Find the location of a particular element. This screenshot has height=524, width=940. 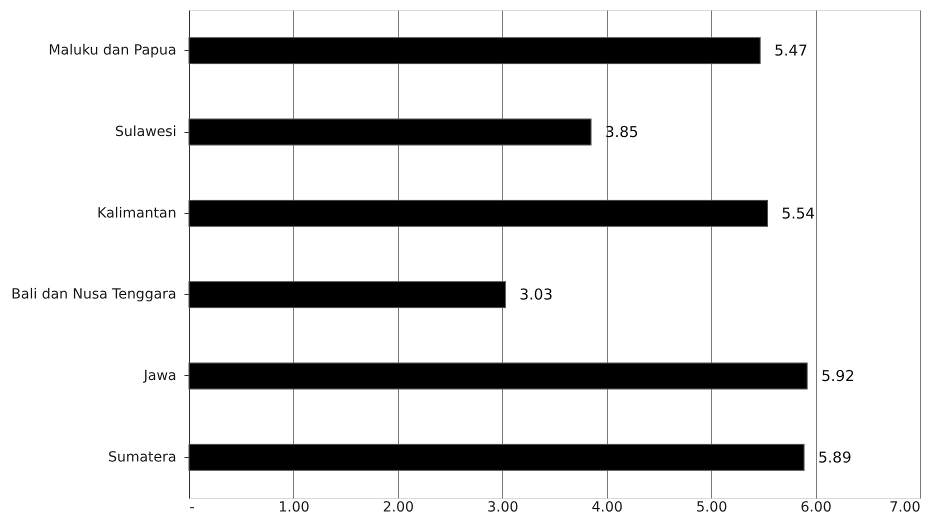

x-tick-label: 4.00 is located at coordinates (607, 508).